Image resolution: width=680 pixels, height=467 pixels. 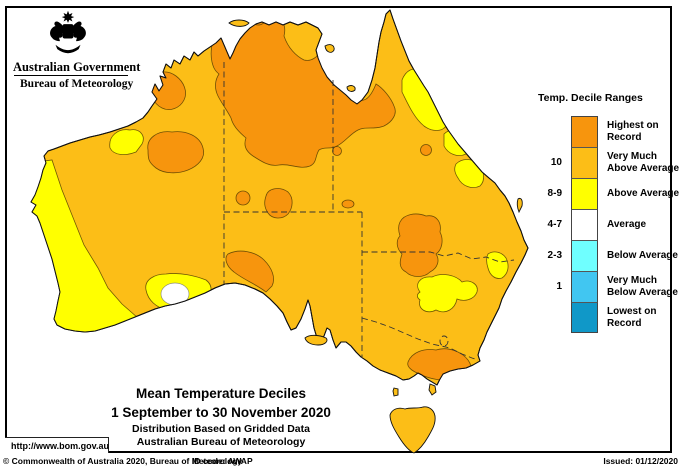 I want to click on region-nw-sa-highest, so click(x=278, y=203).